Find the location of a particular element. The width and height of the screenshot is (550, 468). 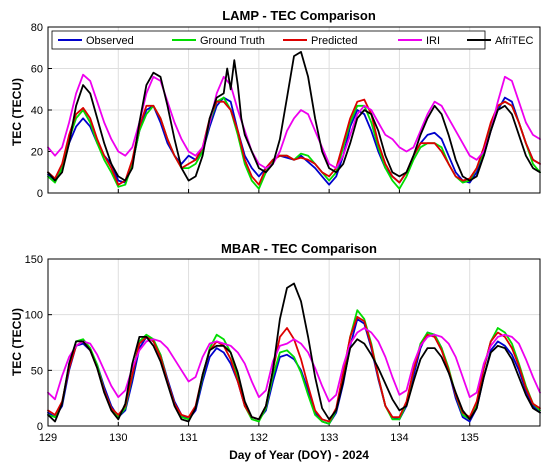

mbar-x-tick-label: 129 is located at coordinates (48, 438).